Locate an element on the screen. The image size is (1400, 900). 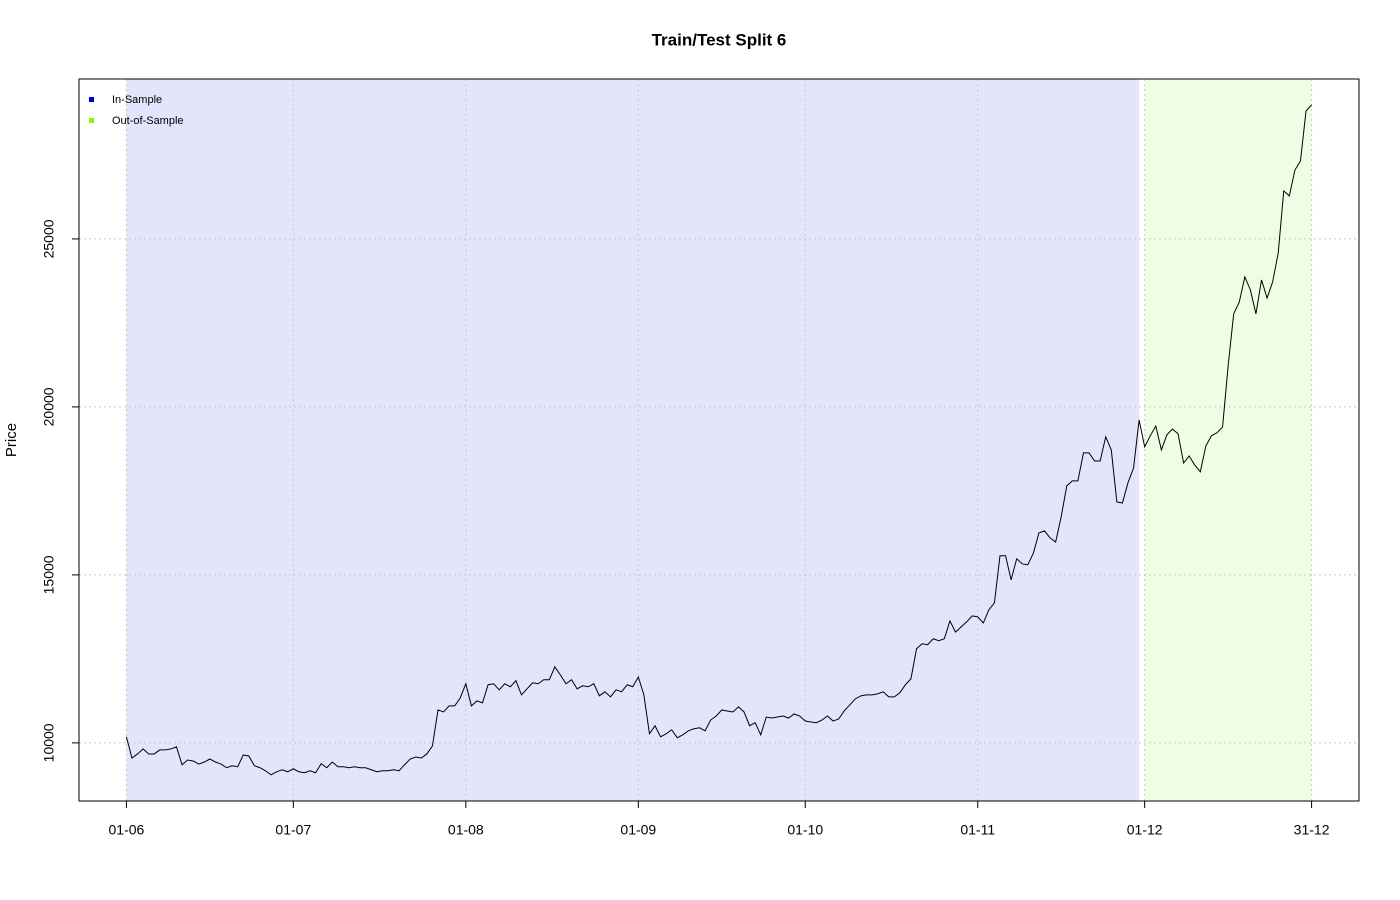
x-tick-label: 01-06 is located at coordinates (127, 830).